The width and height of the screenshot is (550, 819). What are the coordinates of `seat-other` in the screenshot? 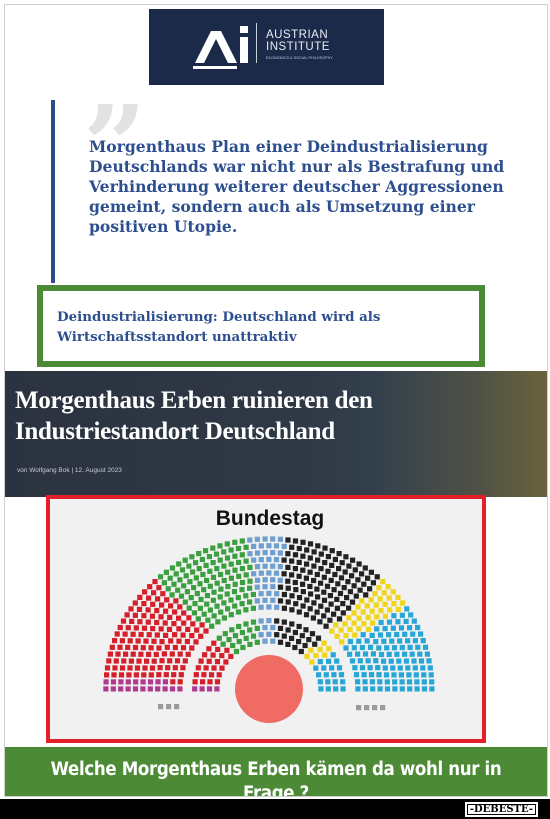 It's located at (177, 707).